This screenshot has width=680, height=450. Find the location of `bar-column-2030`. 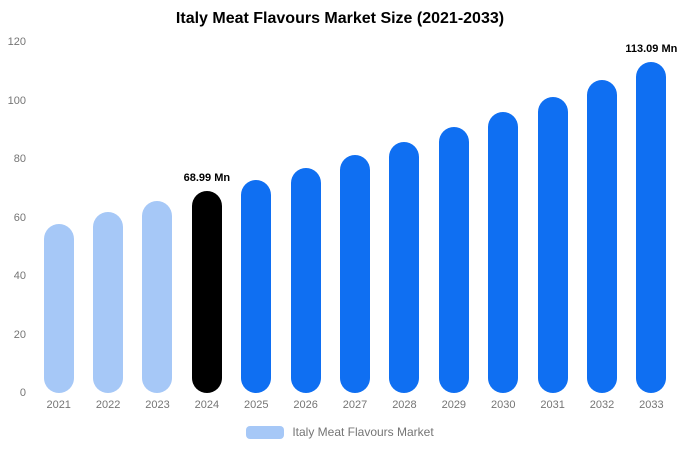

bar-column-2030 is located at coordinates (503, 217).